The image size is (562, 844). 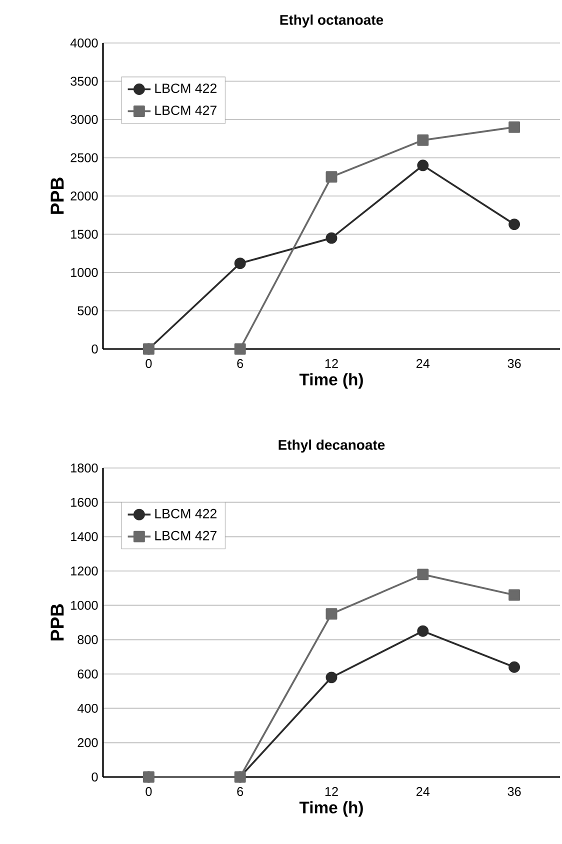 I want to click on y-tick-label: 1800, so click(x=84, y=468).